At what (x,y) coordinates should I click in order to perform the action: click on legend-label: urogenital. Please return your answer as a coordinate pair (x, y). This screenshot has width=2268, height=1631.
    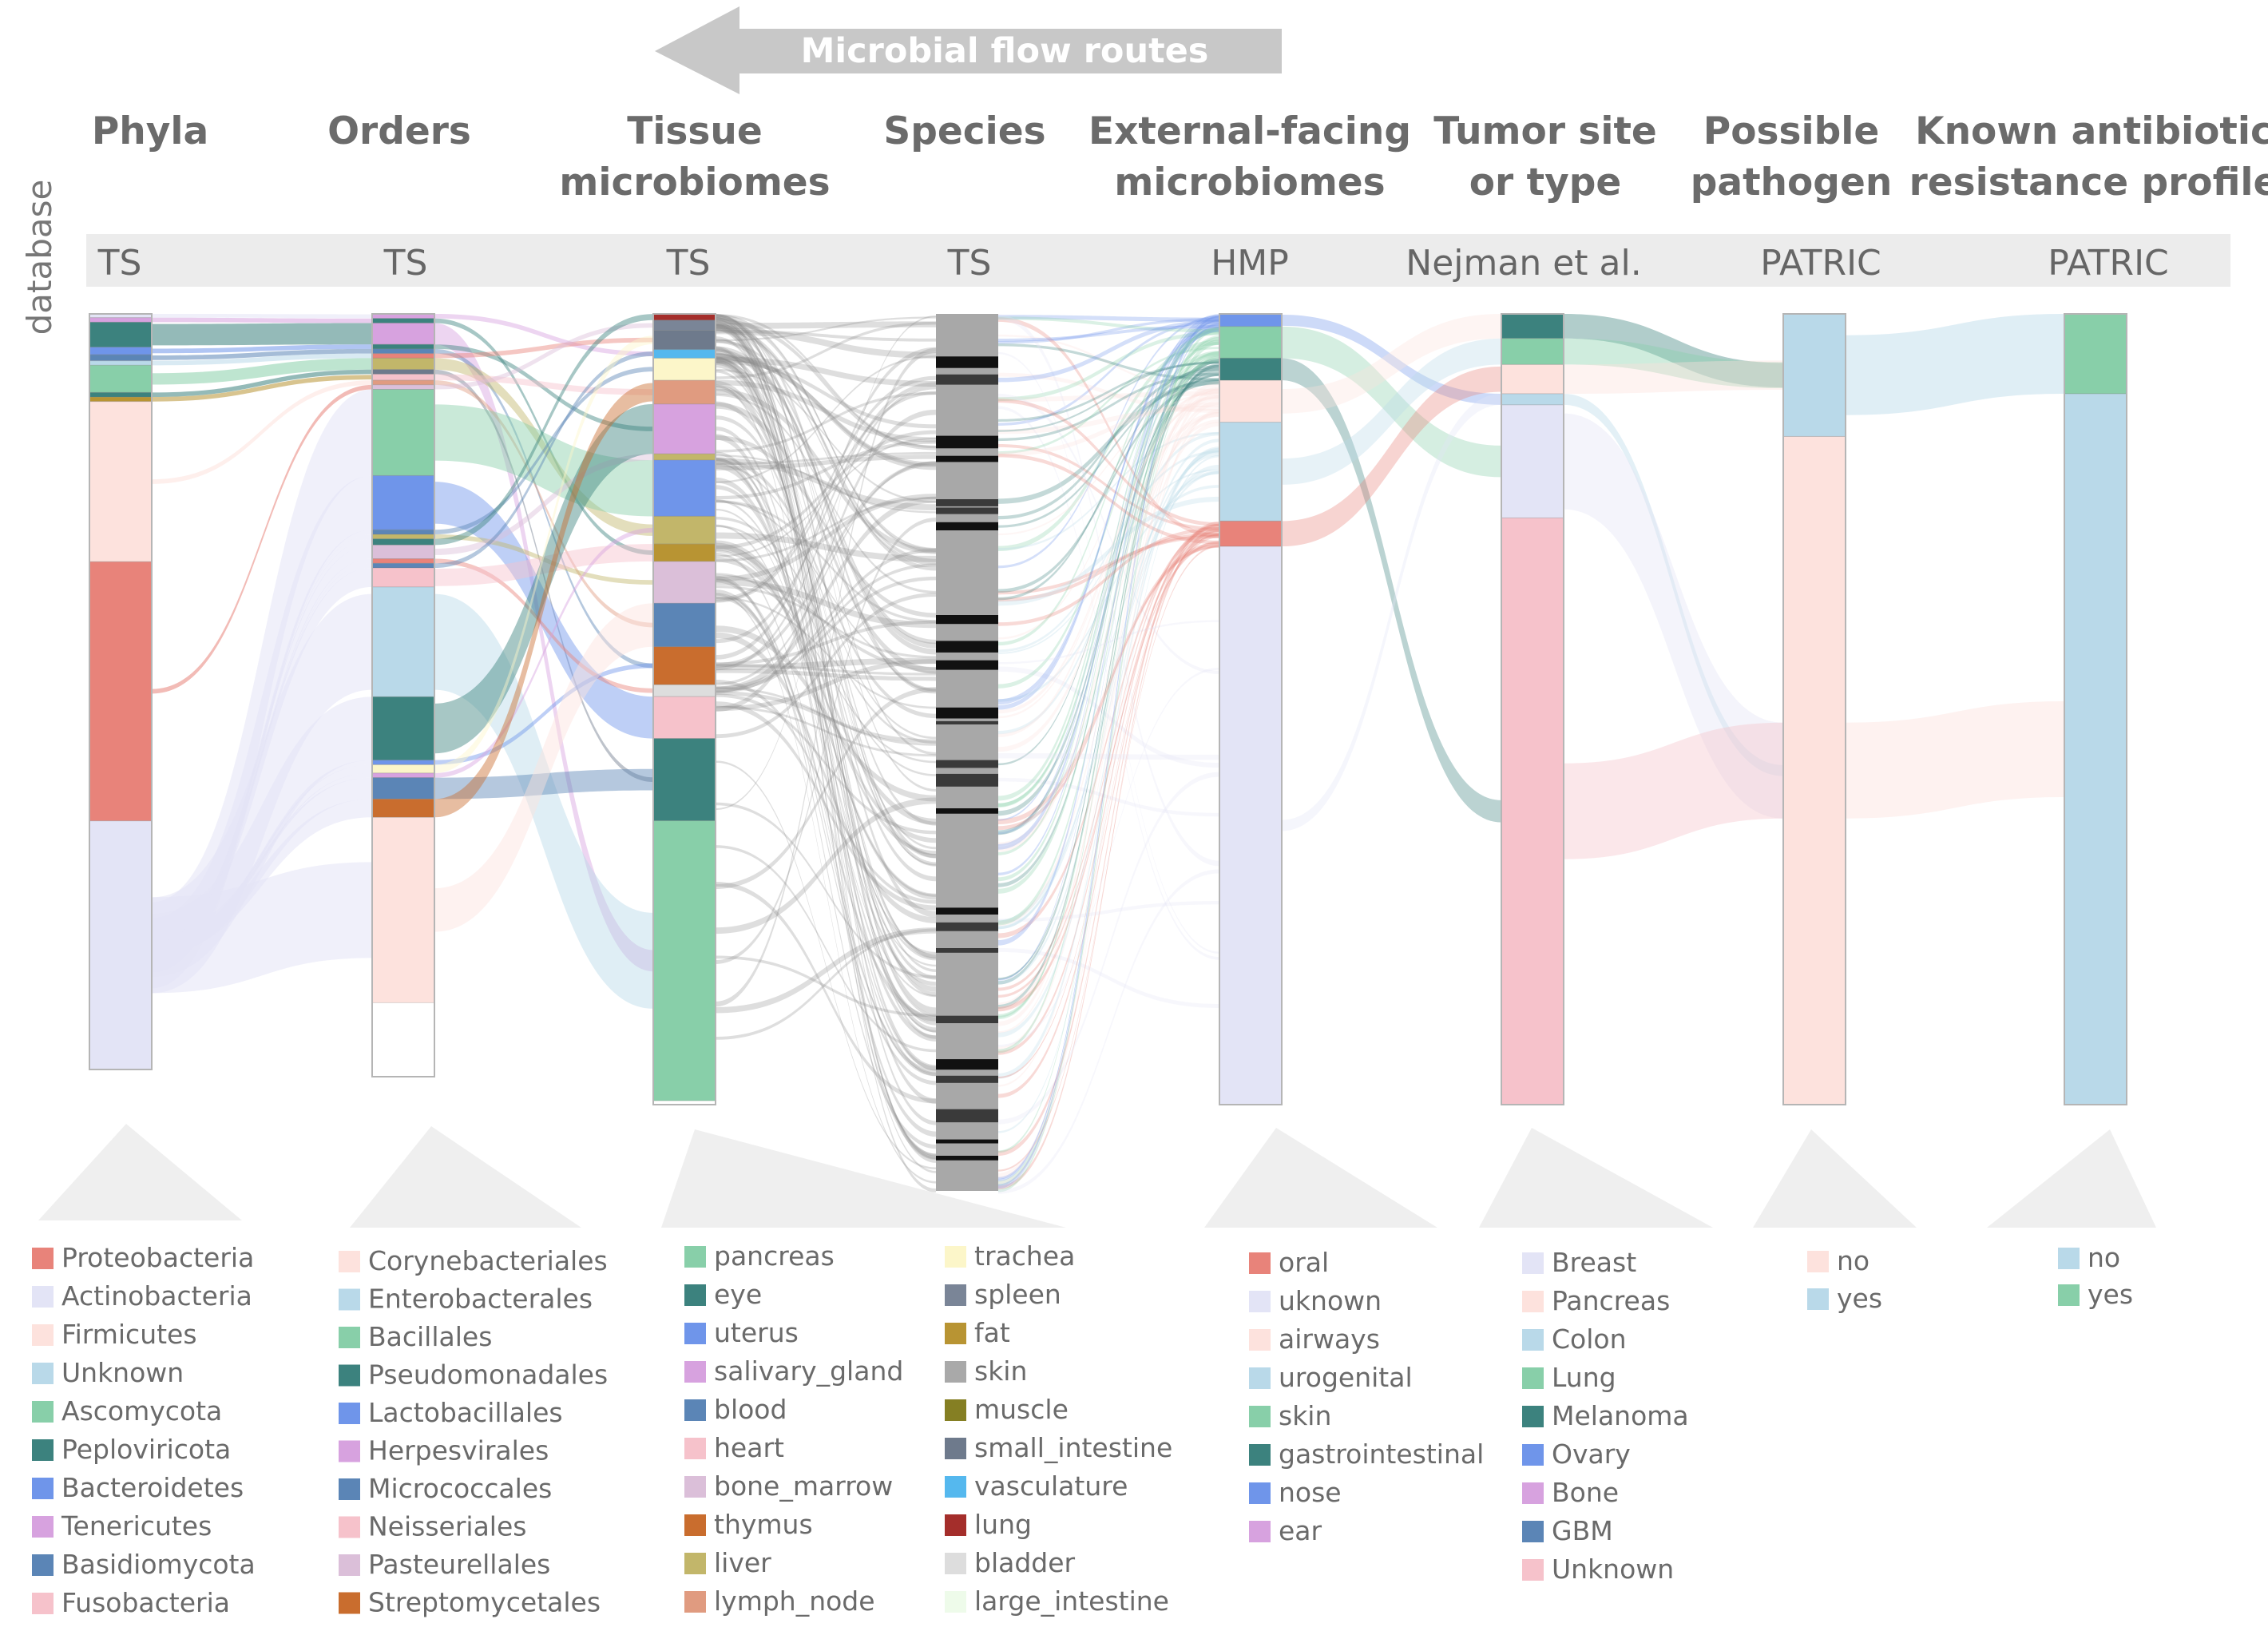
    Looking at the image, I should click on (1346, 1378).